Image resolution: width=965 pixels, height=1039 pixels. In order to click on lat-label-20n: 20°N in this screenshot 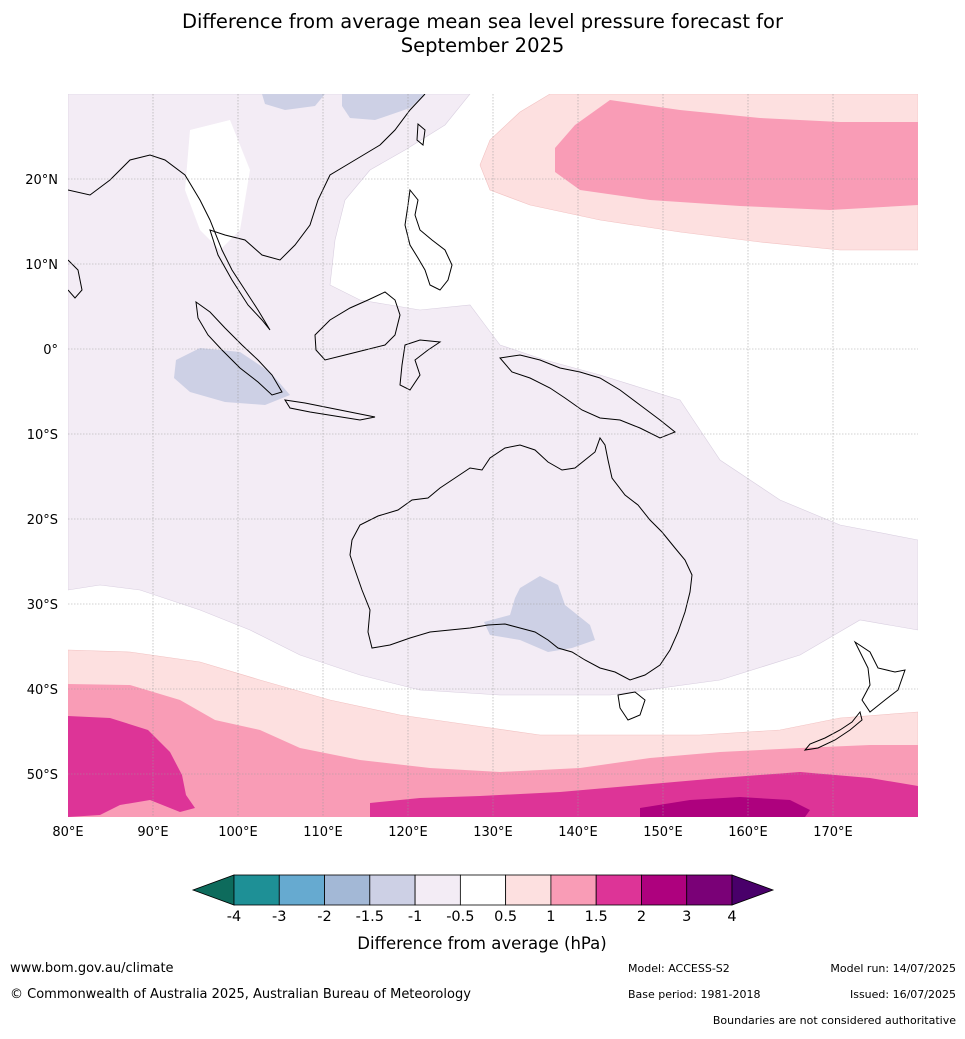, I will do `click(41, 180)`.